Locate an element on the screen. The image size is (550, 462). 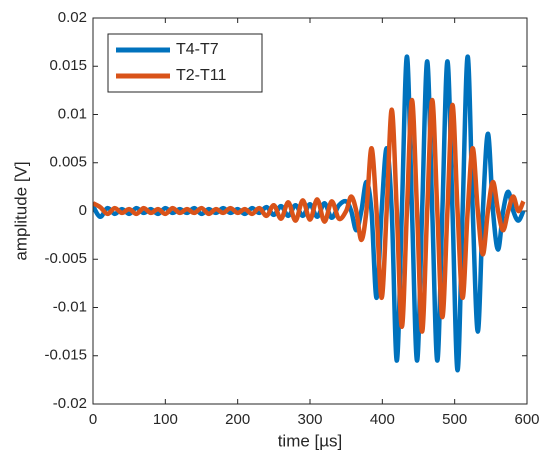
legend-box is located at coordinates (185, 63).